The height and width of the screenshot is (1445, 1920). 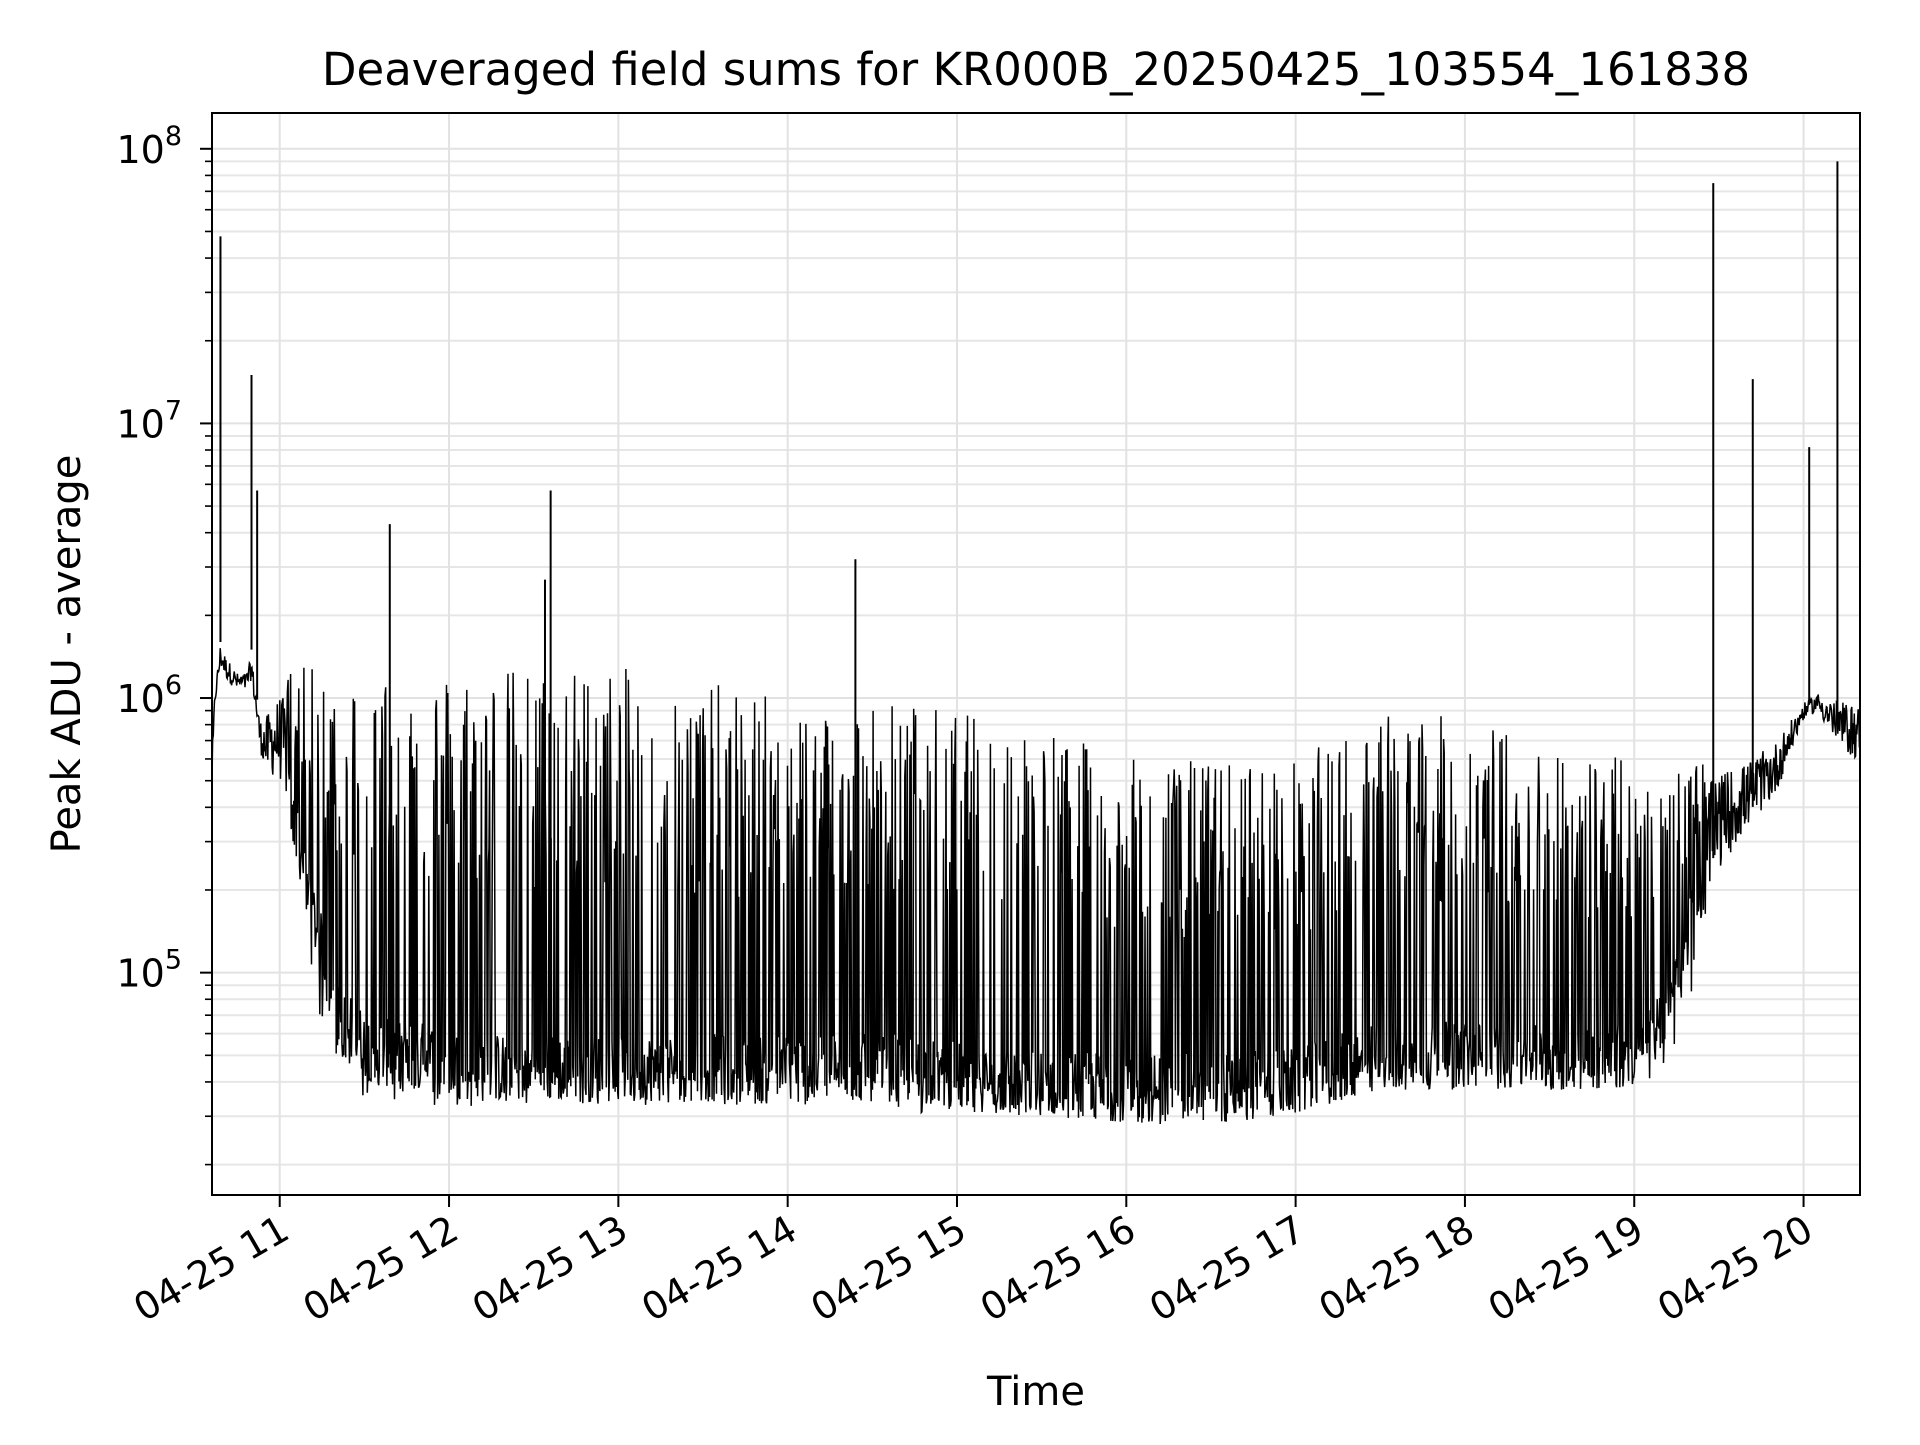 What do you see at coordinates (67, 654) in the screenshot?
I see `y-axis-label: Peak ADU - average` at bounding box center [67, 654].